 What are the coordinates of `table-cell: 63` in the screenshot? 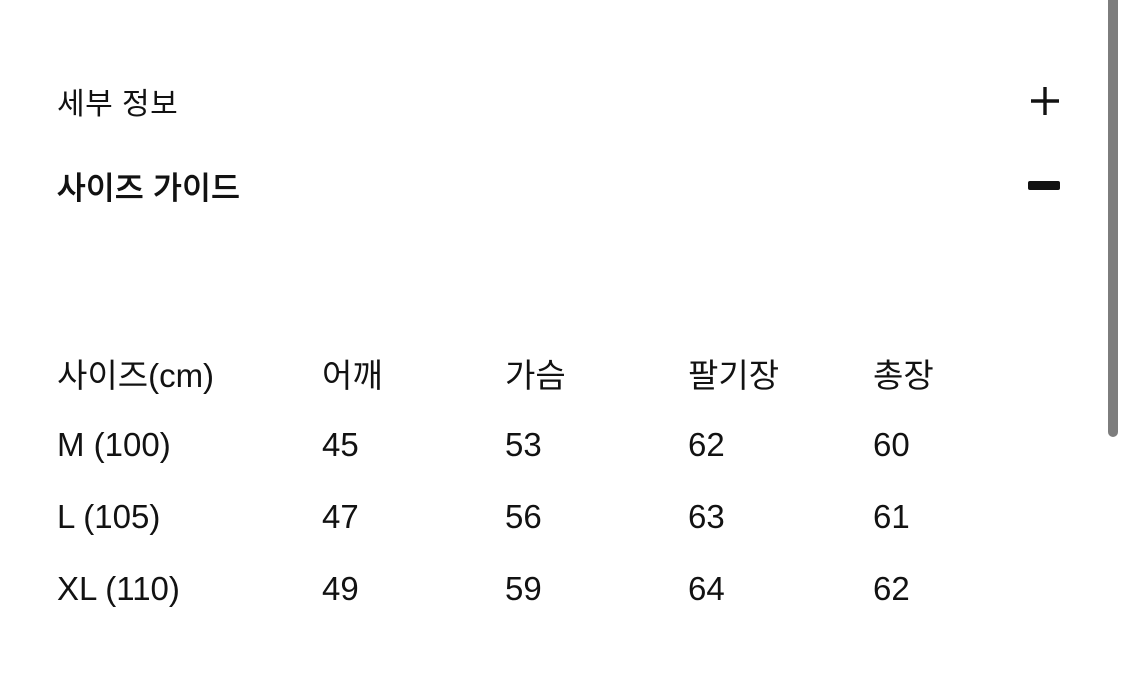 It's located at (706, 516).